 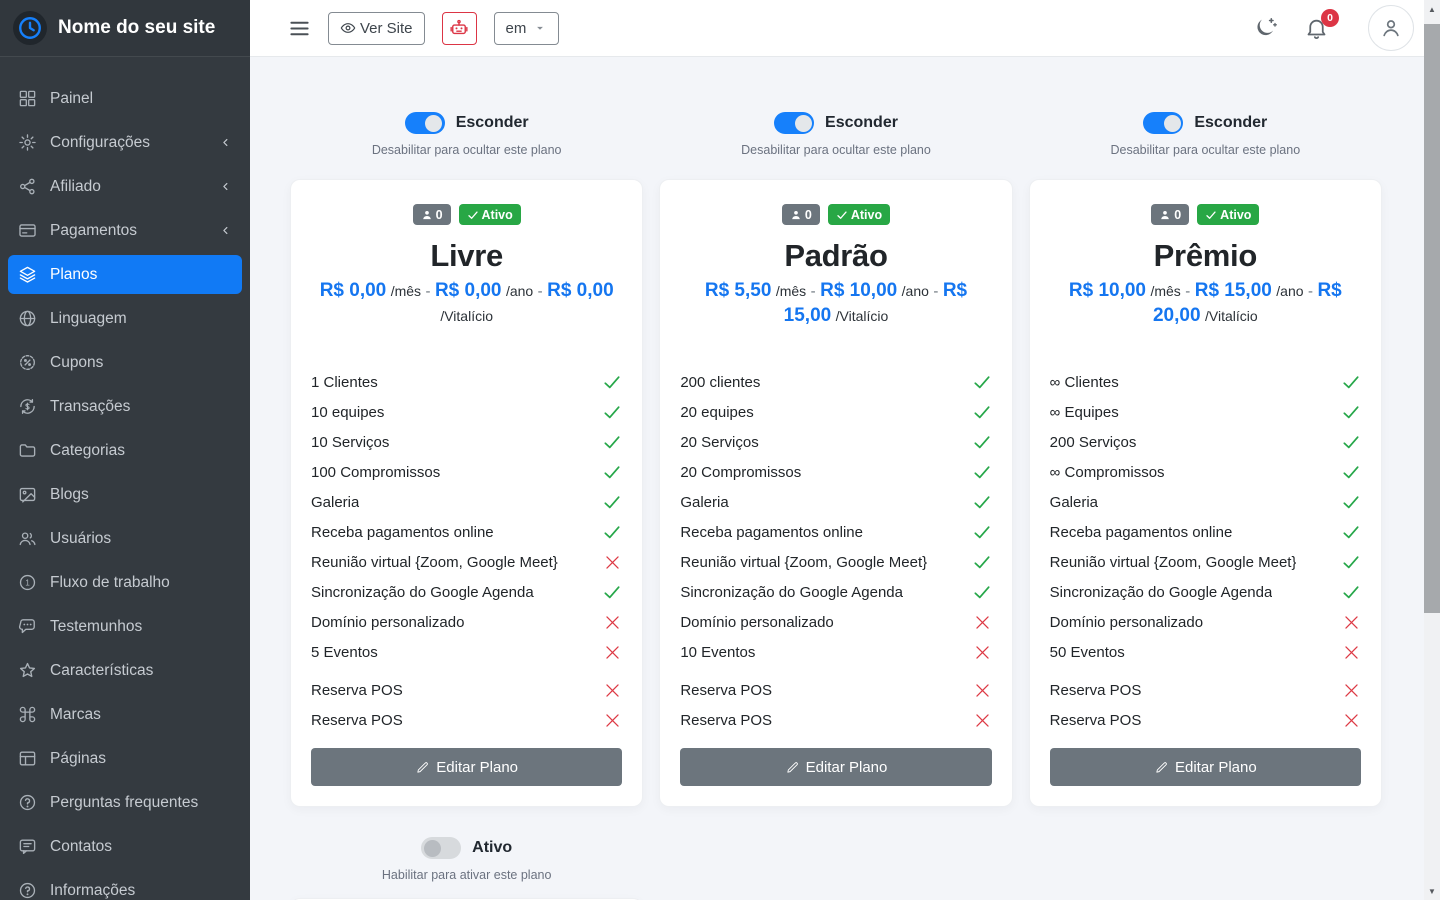 I want to click on sidebar-item-caracteristicas: Características, so click(x=125, y=670).